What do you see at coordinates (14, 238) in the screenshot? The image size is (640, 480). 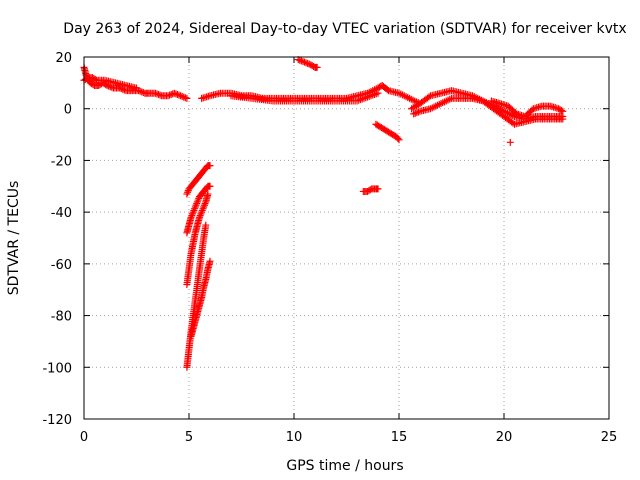 I see `y-axis-label: SDTVAR / TECUs` at bounding box center [14, 238].